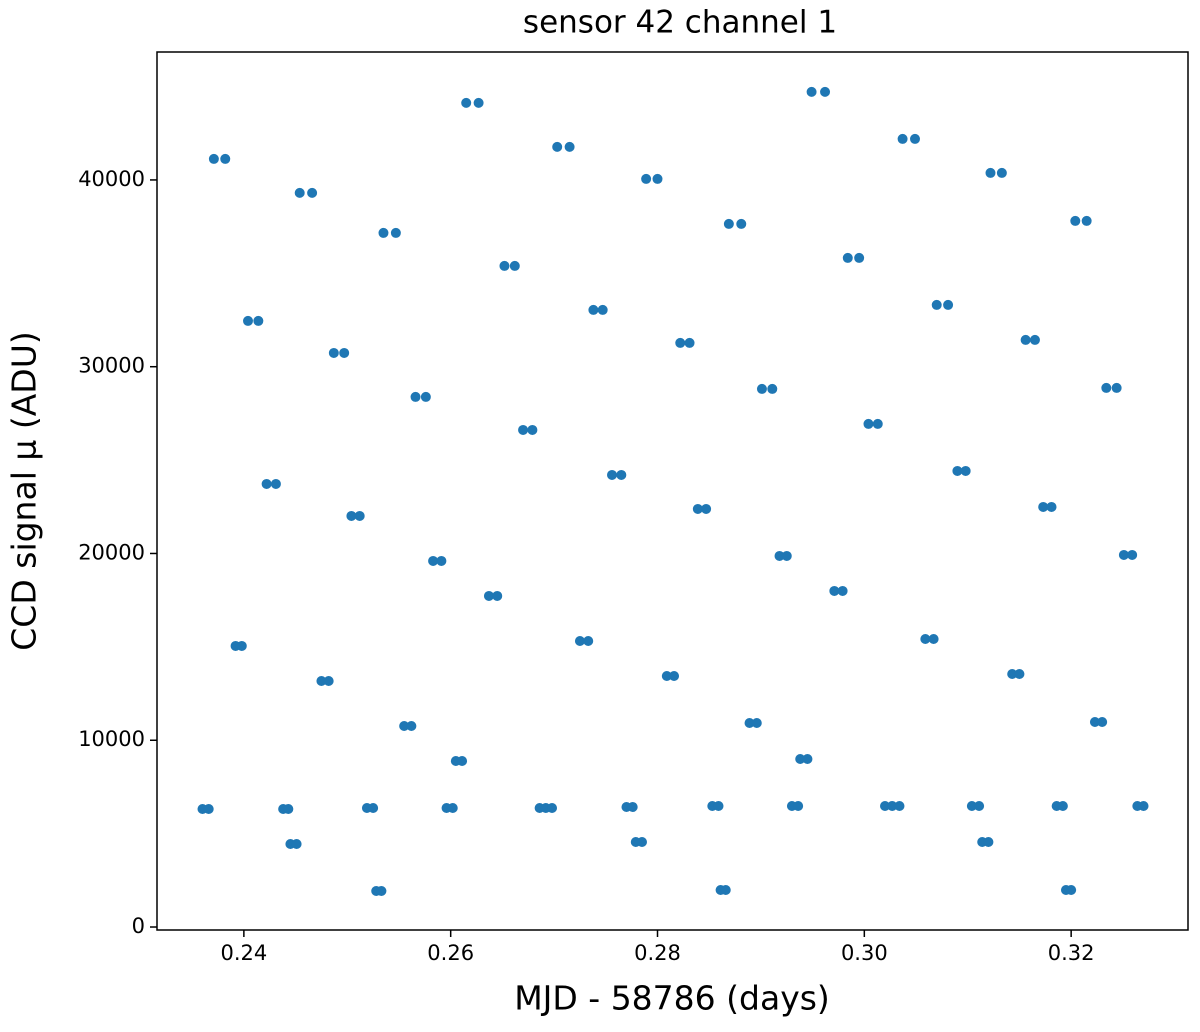 The height and width of the screenshot is (1032, 1200). I want to click on x-tick-label: 0.28, so click(657, 953).